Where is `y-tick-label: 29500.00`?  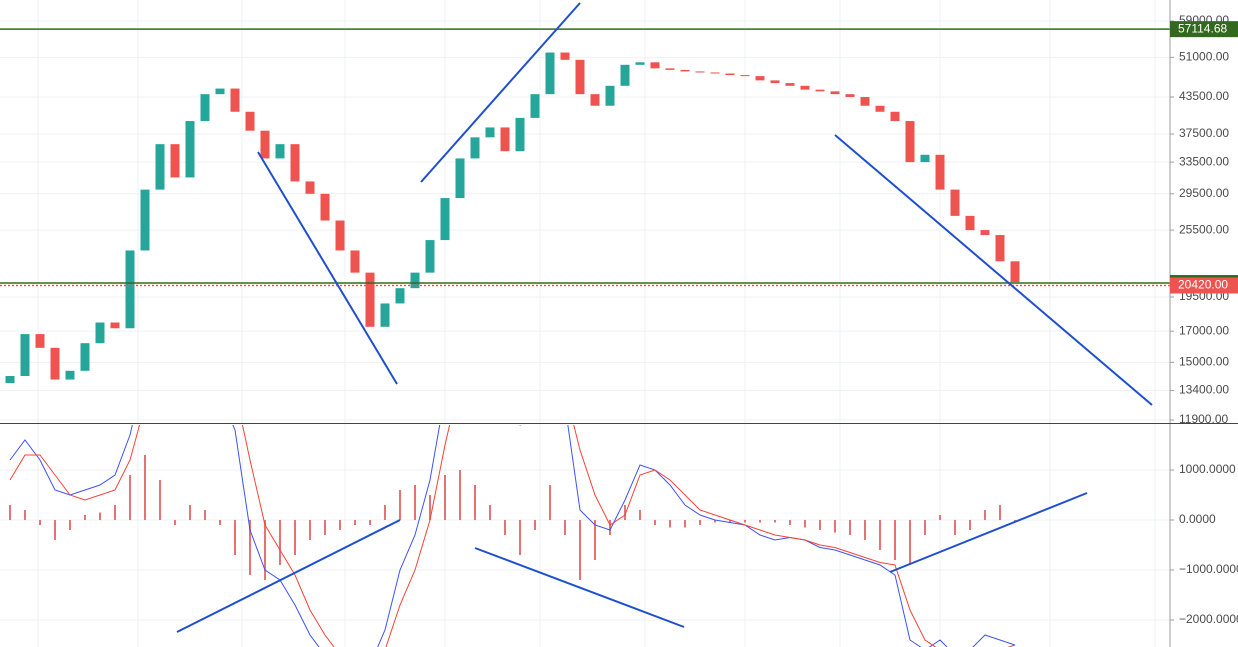 y-tick-label: 29500.00 is located at coordinates (1204, 193).